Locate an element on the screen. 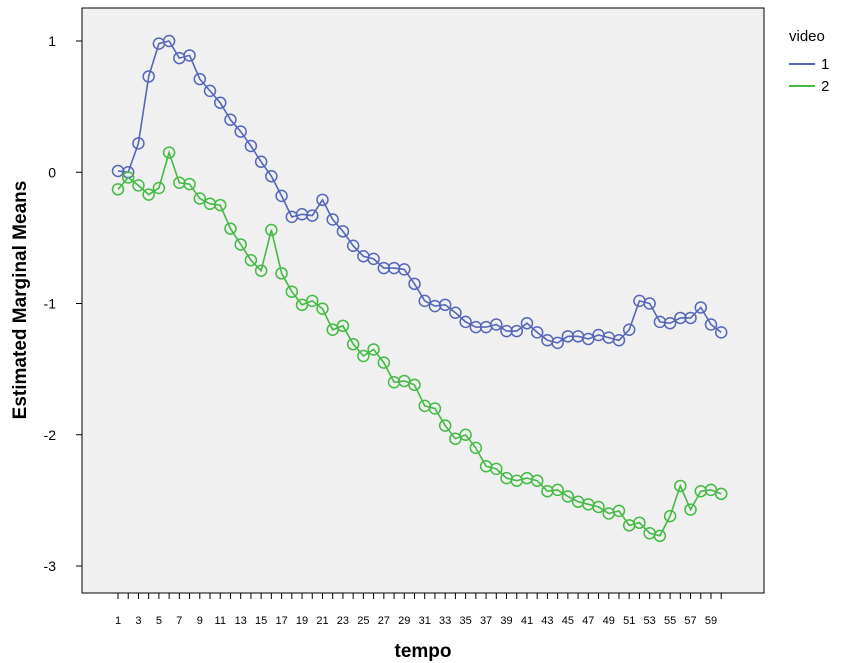  x-tick-label: 7 is located at coordinates (179, 621).